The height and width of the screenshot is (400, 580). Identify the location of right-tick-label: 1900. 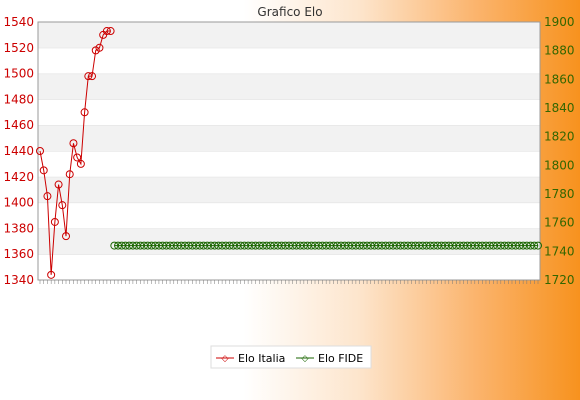
(559, 22).